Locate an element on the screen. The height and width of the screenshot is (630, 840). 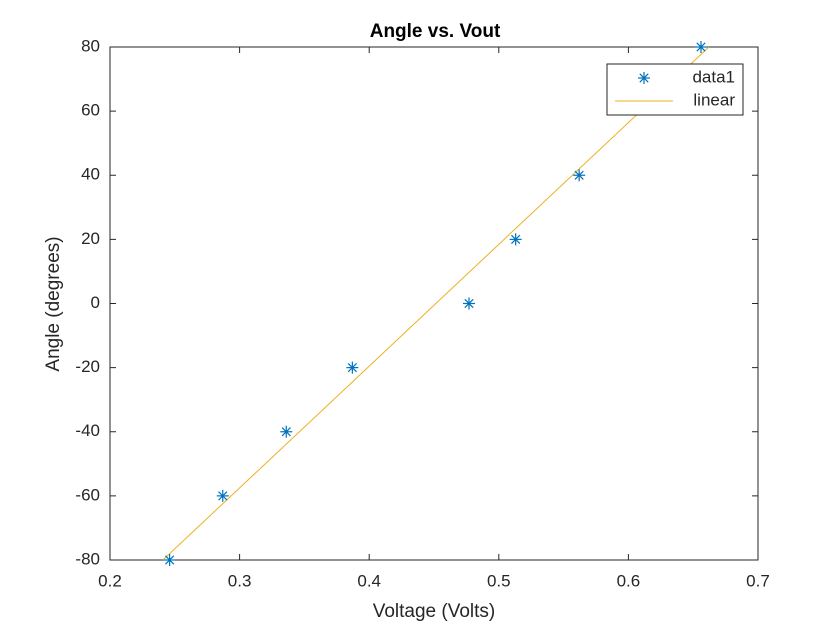
y-tick-label: 60 is located at coordinates (90, 110).